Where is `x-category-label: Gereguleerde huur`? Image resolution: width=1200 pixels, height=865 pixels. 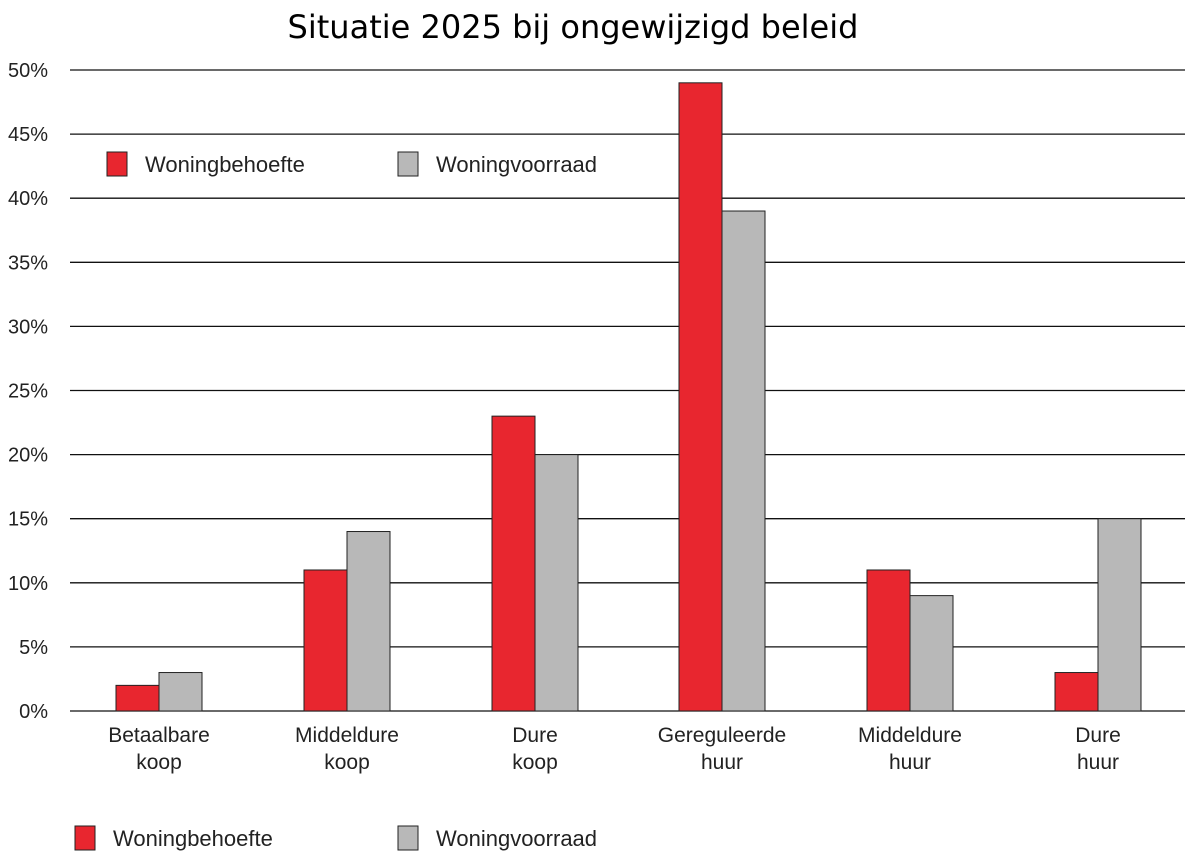
x-category-label: Gereguleerde huur is located at coordinates (722, 749).